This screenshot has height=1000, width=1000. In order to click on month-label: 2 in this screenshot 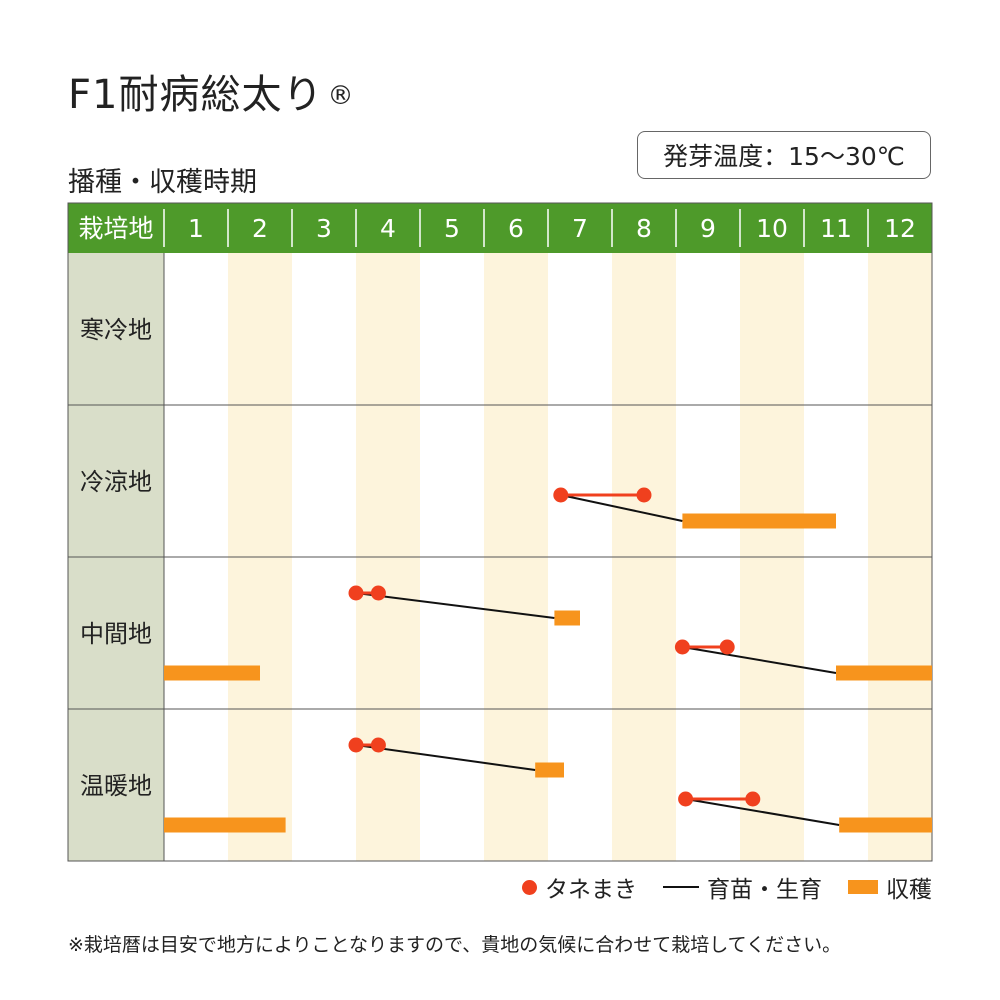, I will do `click(260, 228)`.